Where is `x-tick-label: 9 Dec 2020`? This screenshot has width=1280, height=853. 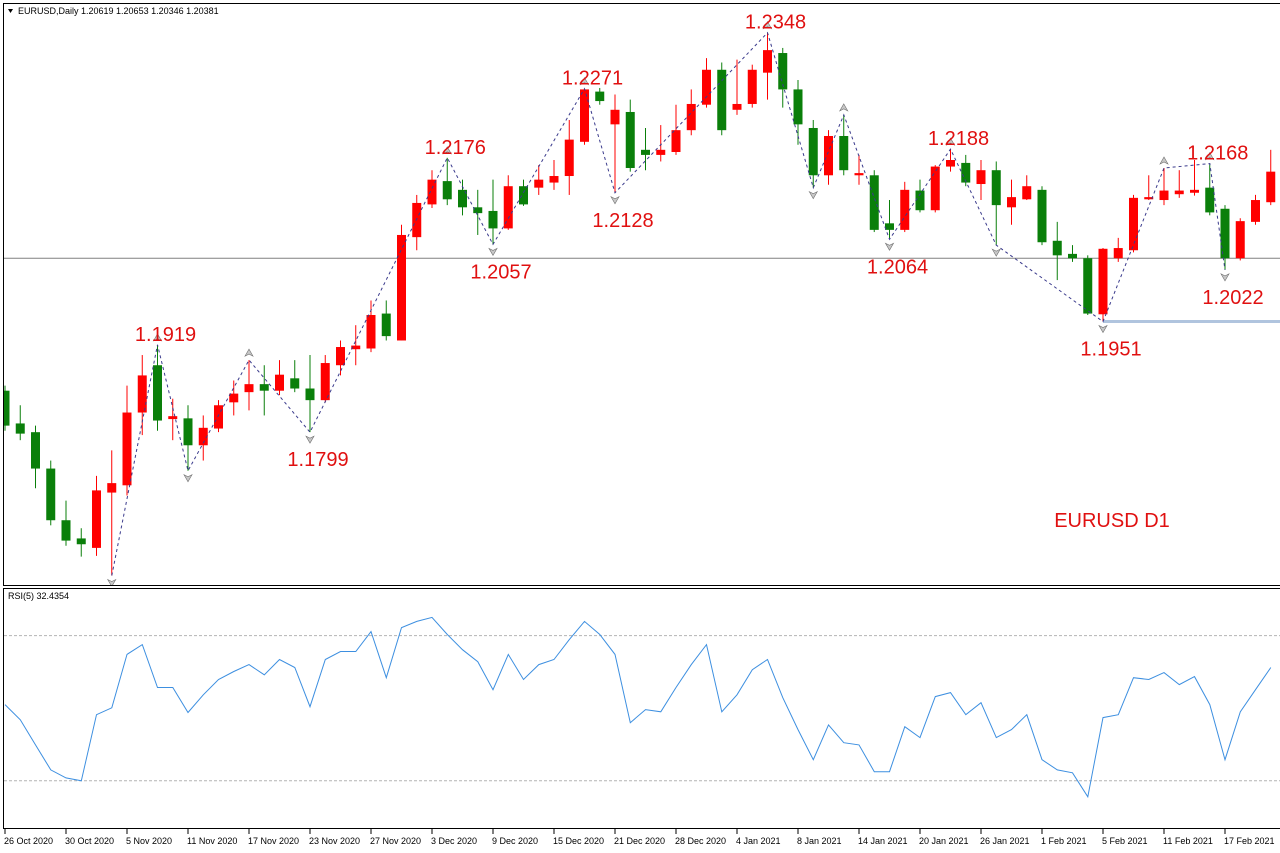 x-tick-label: 9 Dec 2020 is located at coordinates (515, 841).